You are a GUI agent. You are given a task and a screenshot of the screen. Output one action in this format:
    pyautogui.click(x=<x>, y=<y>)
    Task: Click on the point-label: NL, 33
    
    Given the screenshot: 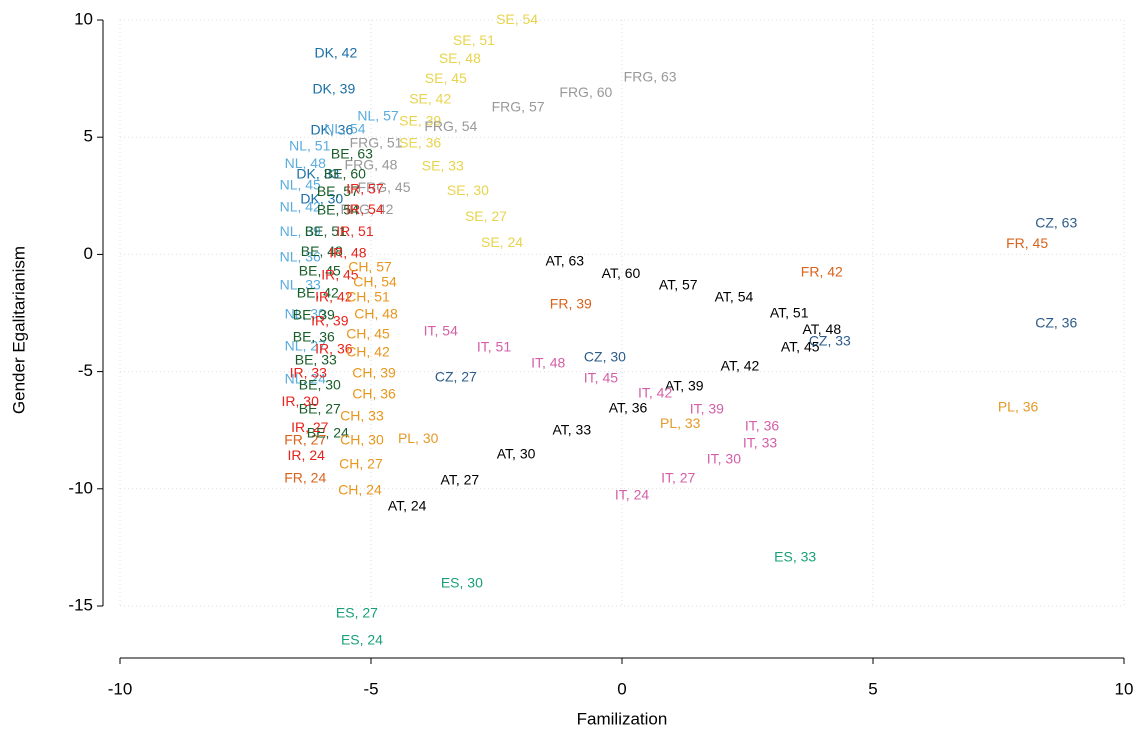 What is the action you would take?
    pyautogui.click(x=300, y=285)
    